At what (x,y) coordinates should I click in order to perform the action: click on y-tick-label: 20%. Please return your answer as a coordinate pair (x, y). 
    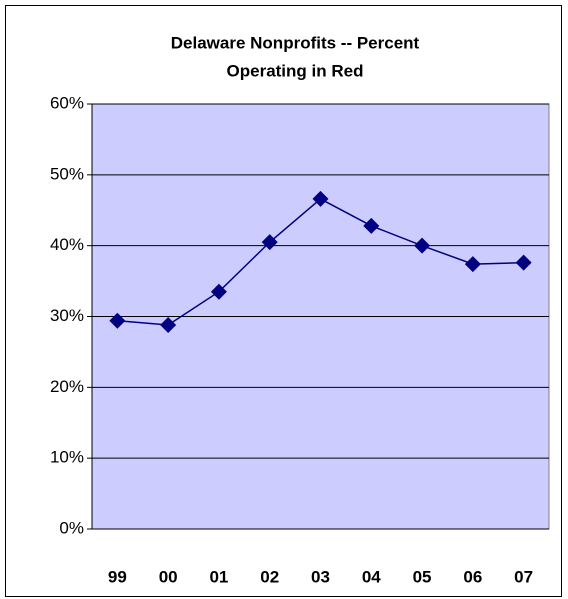
    Looking at the image, I should click on (67, 386).